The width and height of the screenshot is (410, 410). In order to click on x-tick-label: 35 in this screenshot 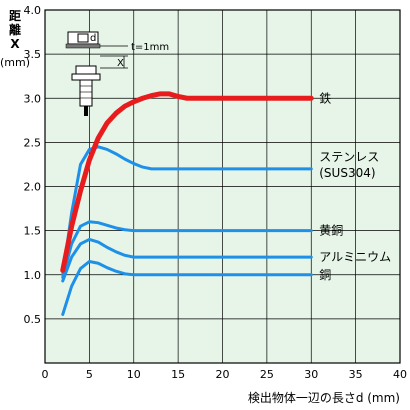, I will do `click(356, 374)`.